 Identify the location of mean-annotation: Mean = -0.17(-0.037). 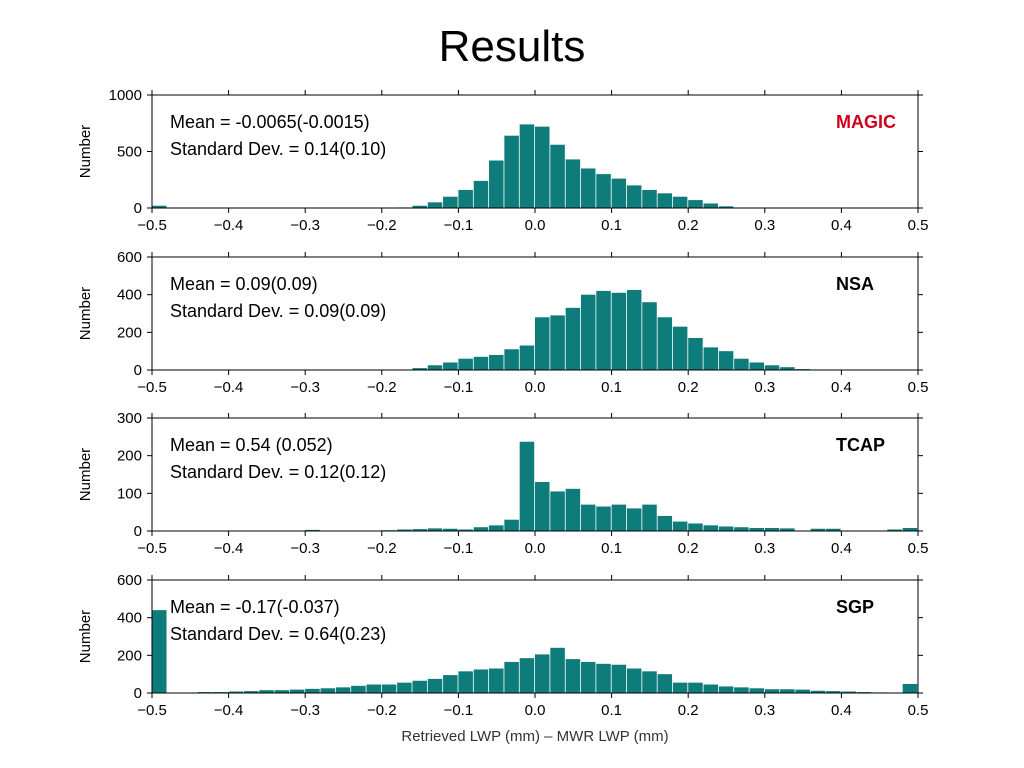
(255, 607).